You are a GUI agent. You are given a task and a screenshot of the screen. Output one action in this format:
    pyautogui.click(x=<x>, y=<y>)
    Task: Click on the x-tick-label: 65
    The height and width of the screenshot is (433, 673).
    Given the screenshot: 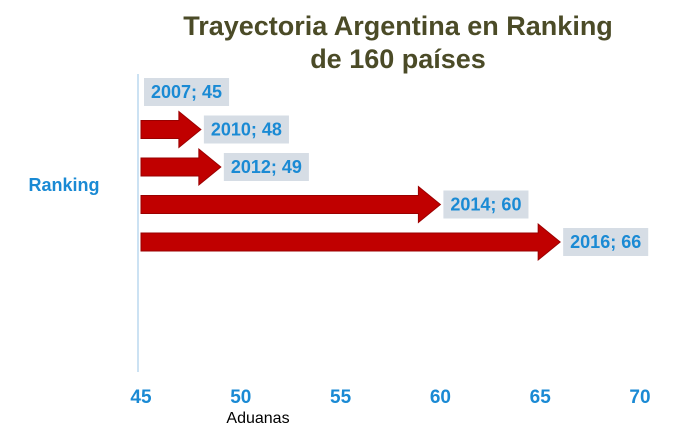 What is the action you would take?
    pyautogui.click(x=541, y=397)
    